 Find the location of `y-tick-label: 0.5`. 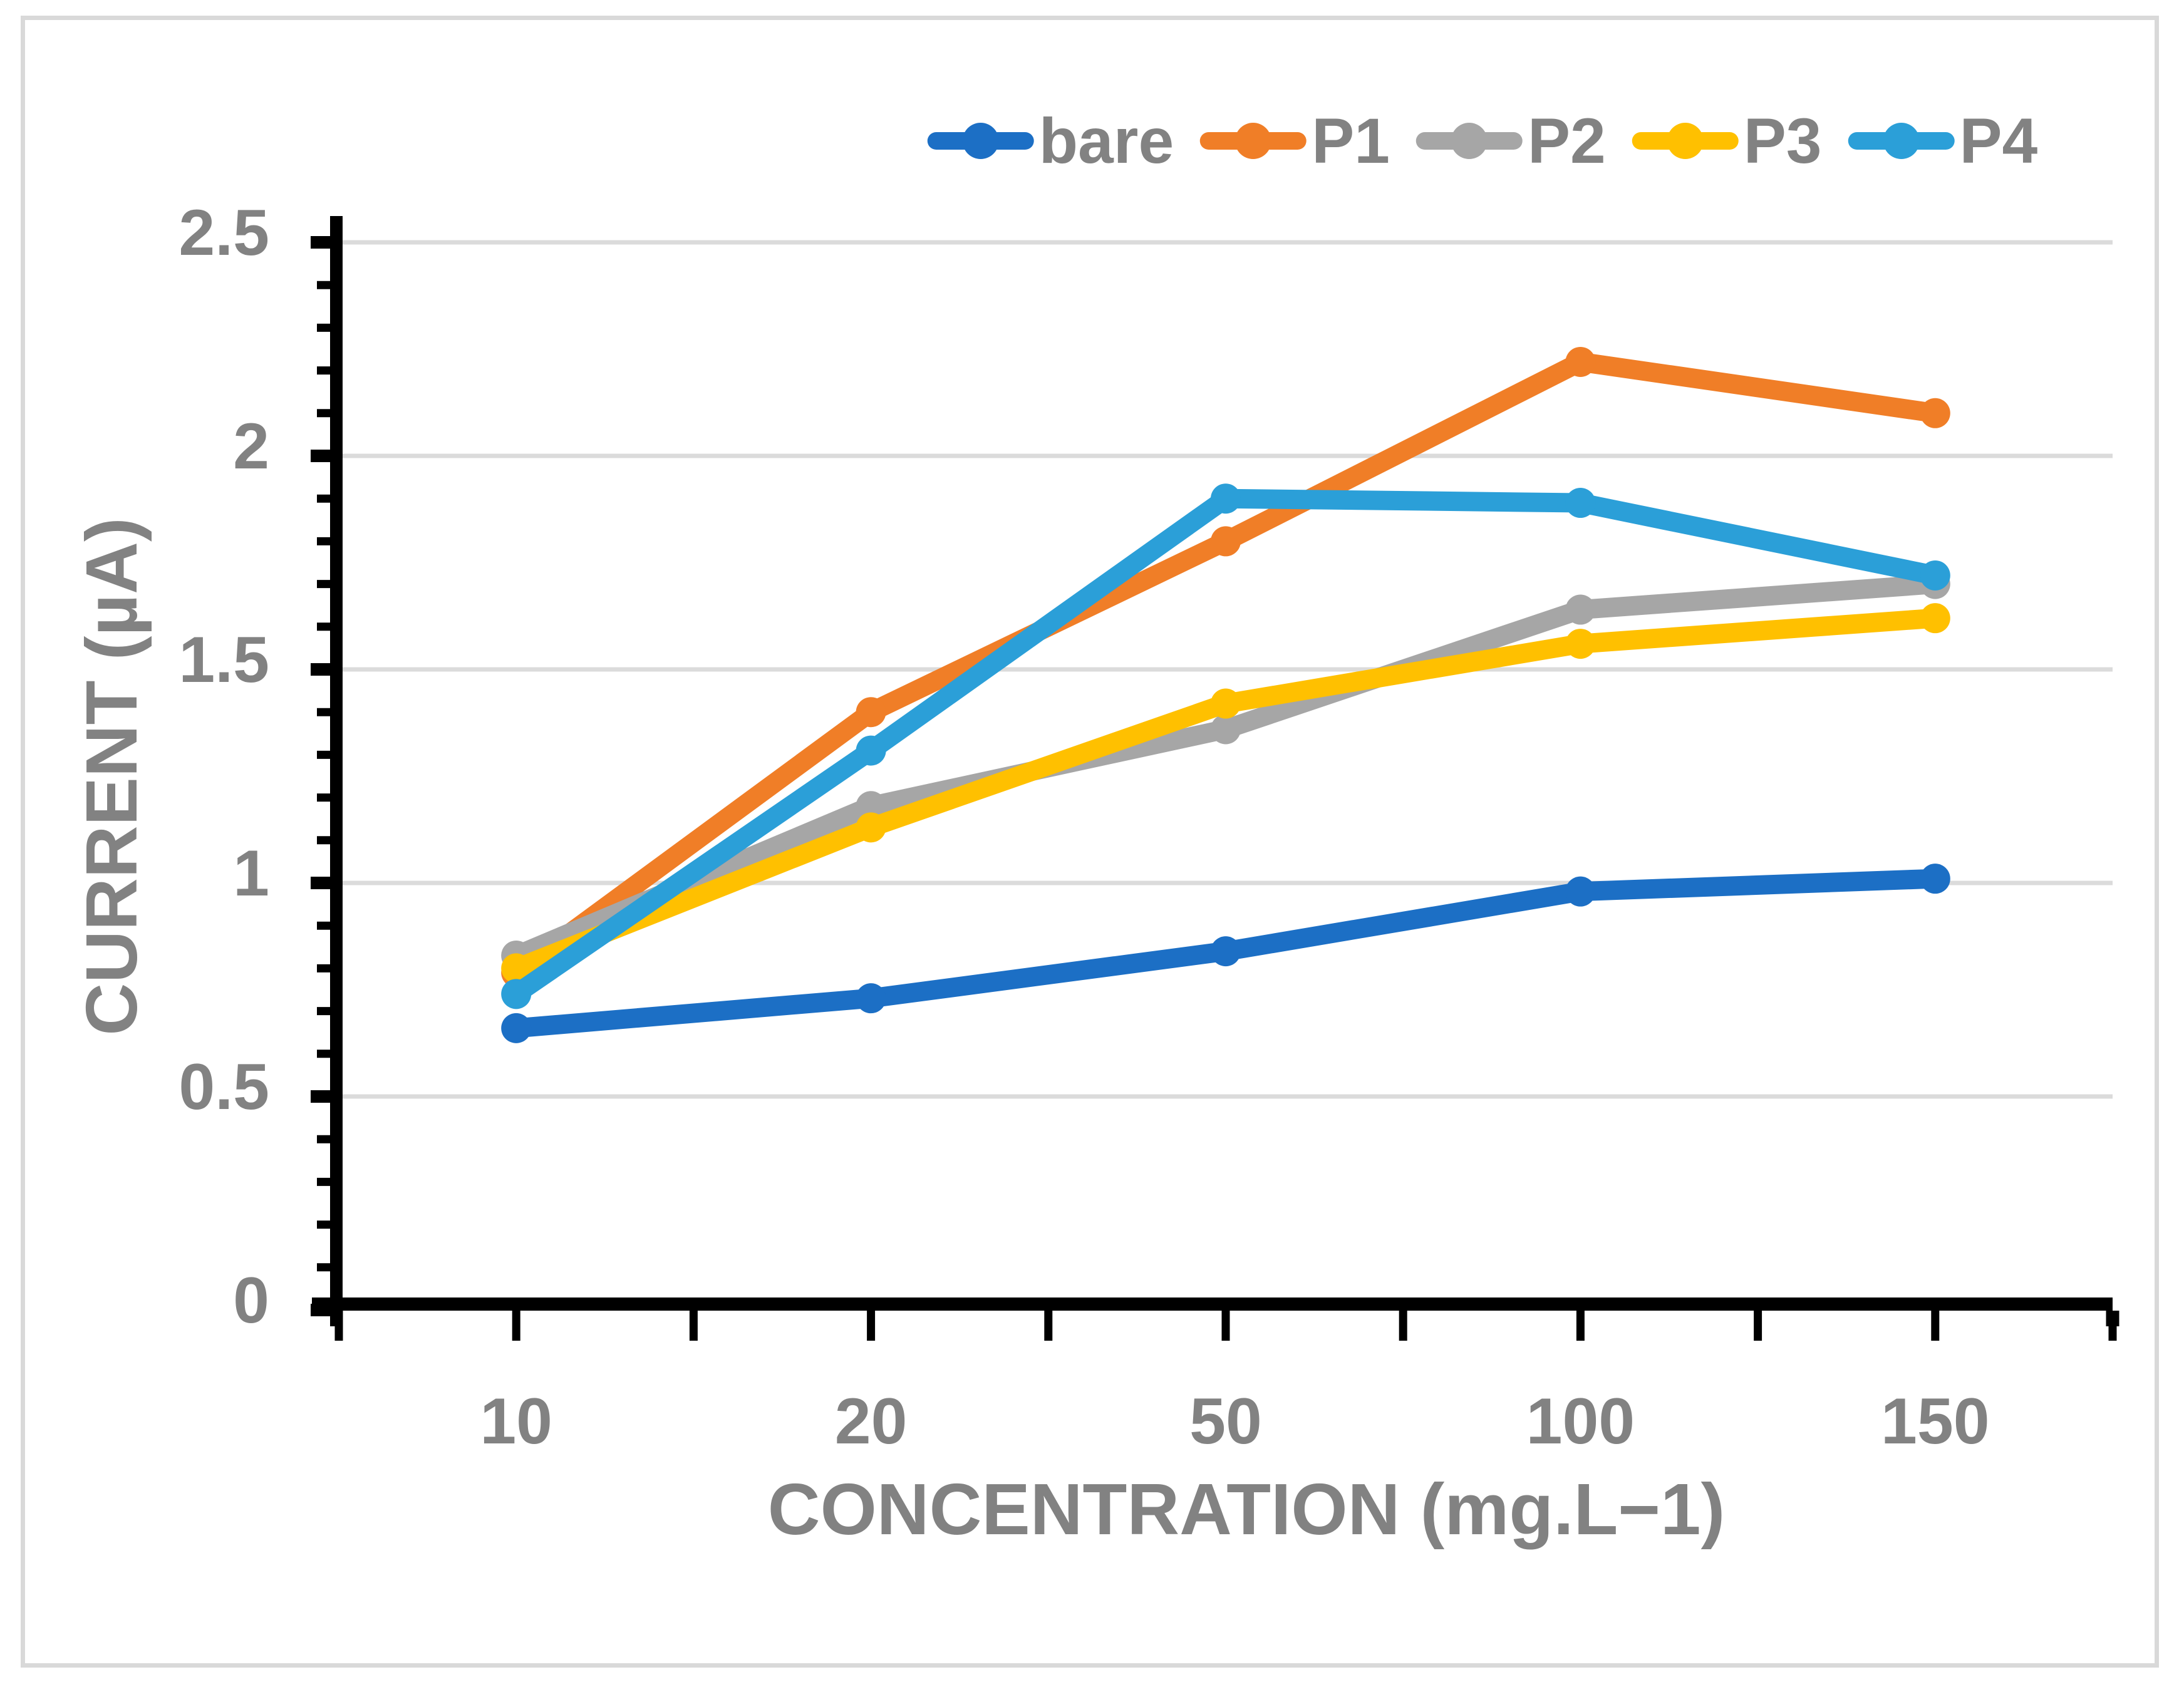

y-tick-label: 0.5 is located at coordinates (224, 1087).